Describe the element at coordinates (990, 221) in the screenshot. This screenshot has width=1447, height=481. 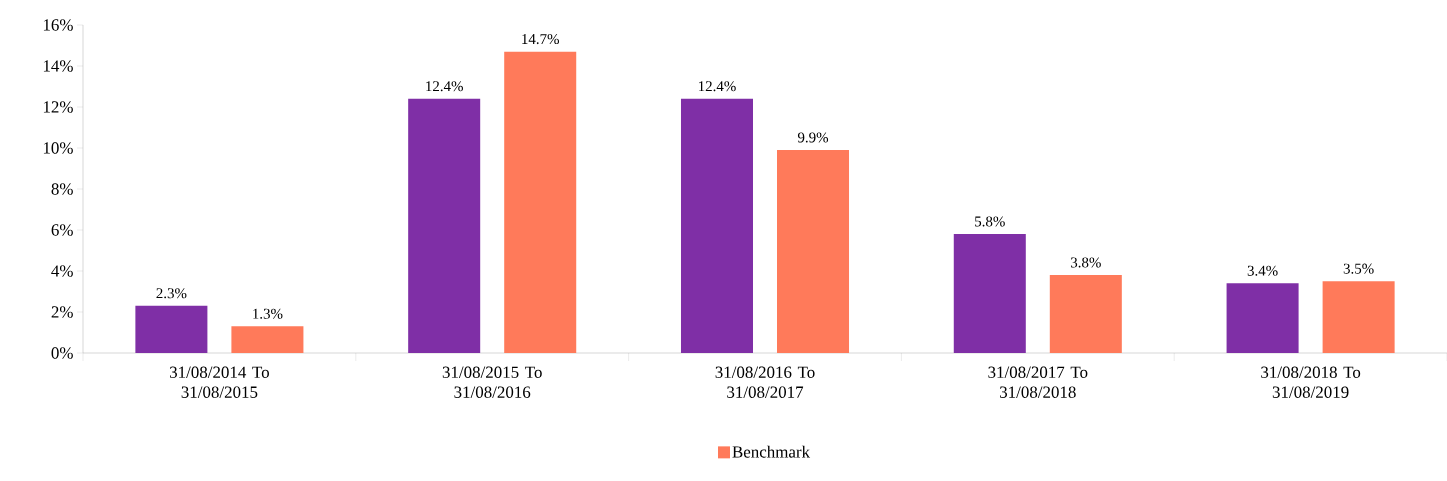
I see `data-label: 5.8%` at that location.